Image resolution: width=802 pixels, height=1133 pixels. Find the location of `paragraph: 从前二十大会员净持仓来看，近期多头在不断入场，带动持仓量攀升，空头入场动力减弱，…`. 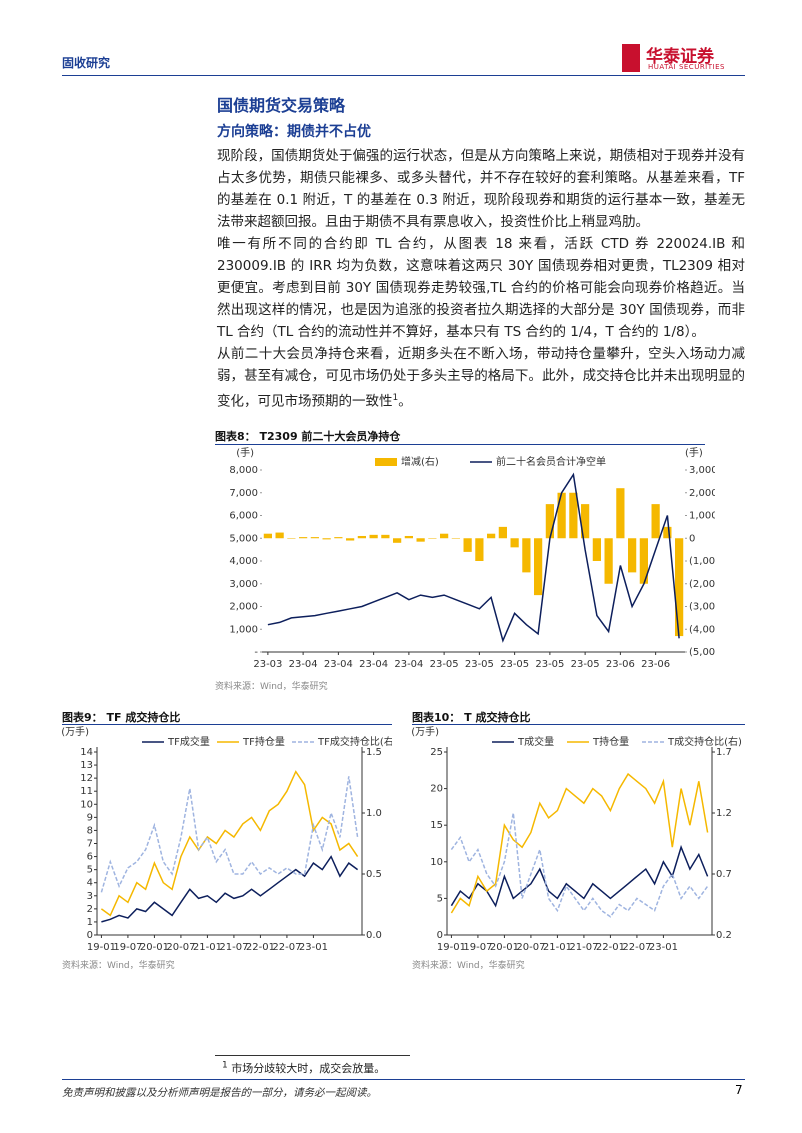

paragraph: 从前二十大会员净持仓来看，近期多头在不断入场，带动持仓量攀升，空头入场动力减弱，… is located at coordinates (481, 378).